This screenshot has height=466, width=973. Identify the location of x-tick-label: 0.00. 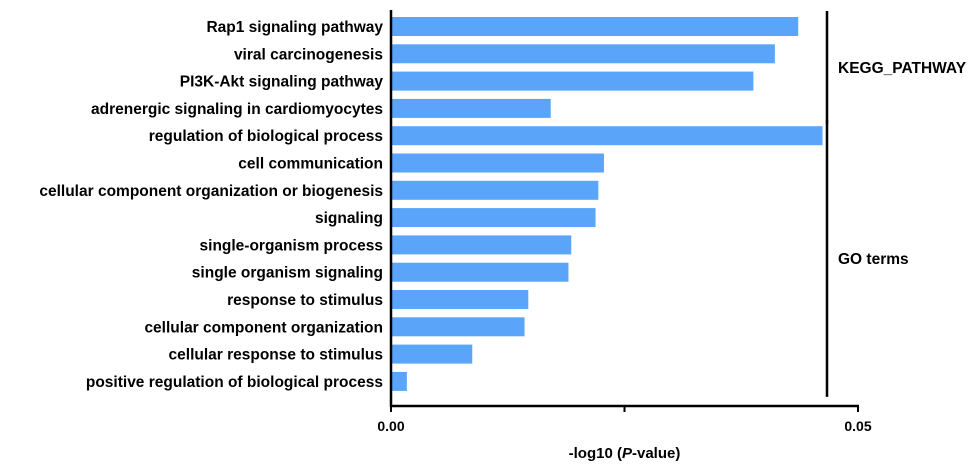
(390, 426).